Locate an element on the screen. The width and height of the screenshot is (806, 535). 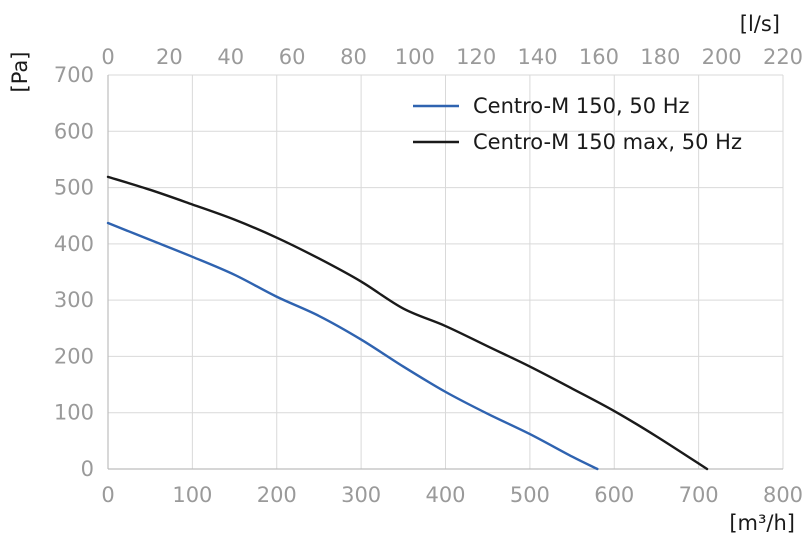
x-tick-label: 300 is located at coordinates (361, 495).